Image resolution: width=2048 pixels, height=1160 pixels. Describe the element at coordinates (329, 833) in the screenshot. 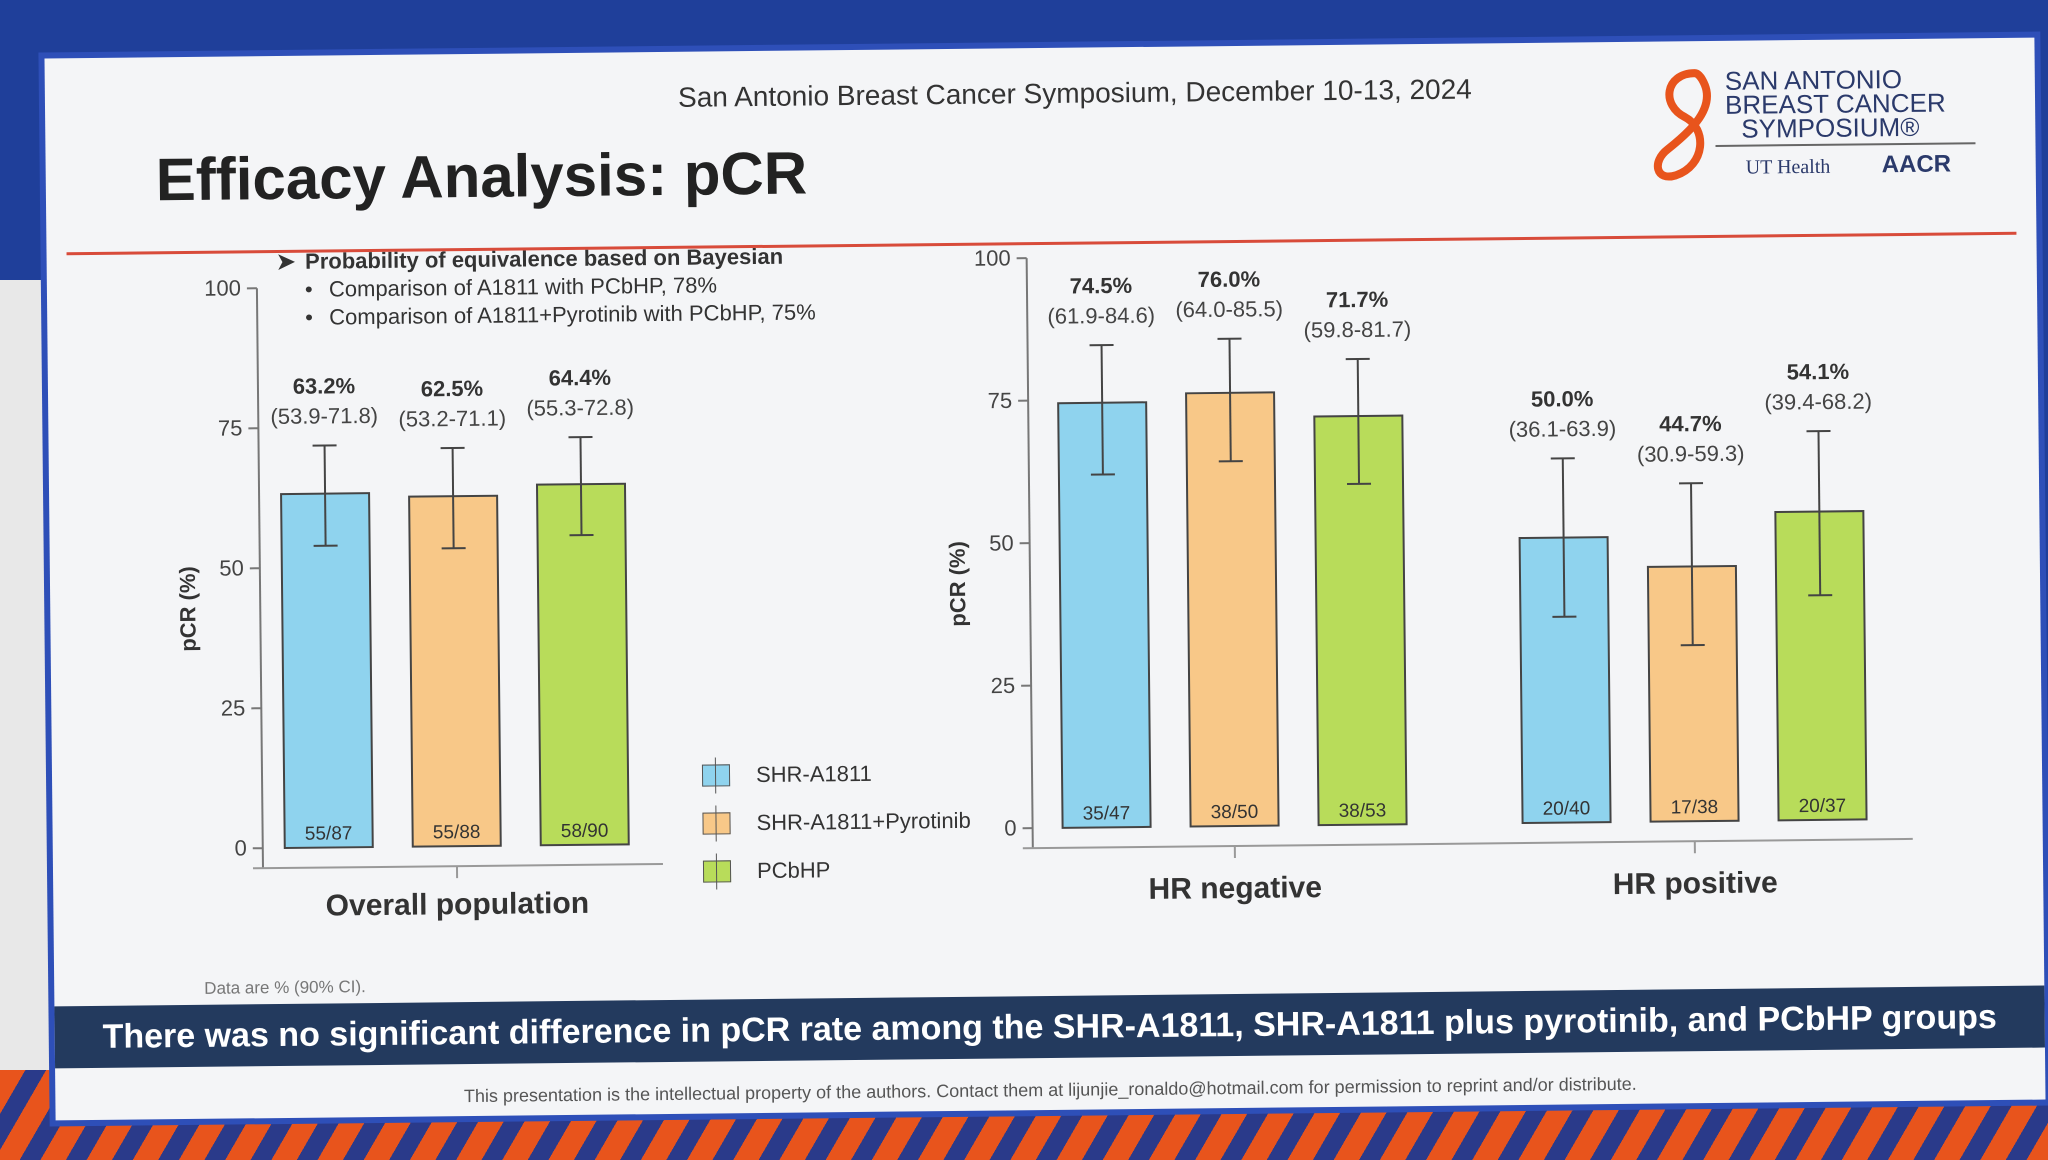

I see `n-label: 55/87` at that location.